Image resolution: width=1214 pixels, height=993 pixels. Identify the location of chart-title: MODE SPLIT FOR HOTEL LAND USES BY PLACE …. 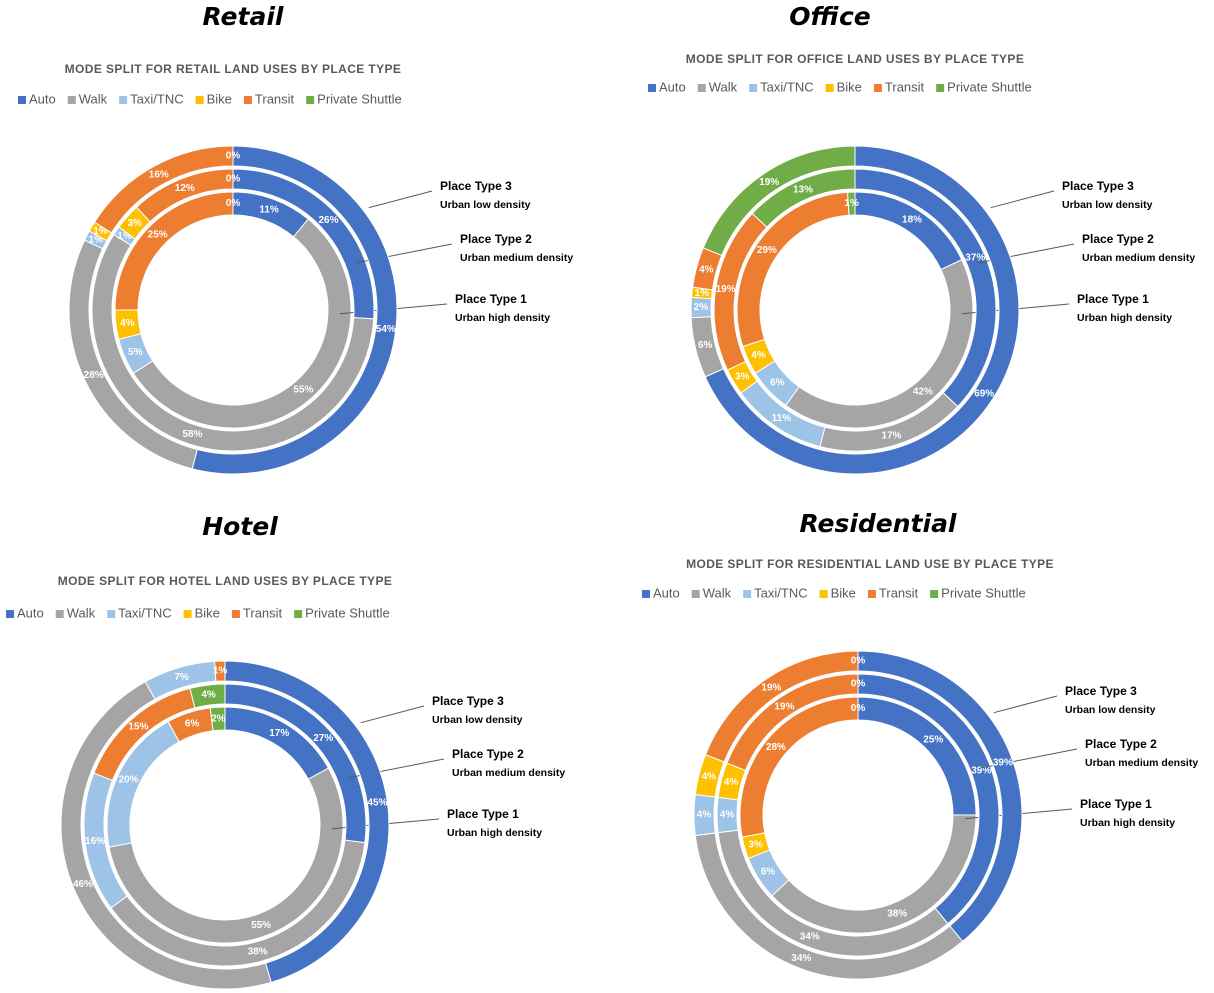
(225, 581).